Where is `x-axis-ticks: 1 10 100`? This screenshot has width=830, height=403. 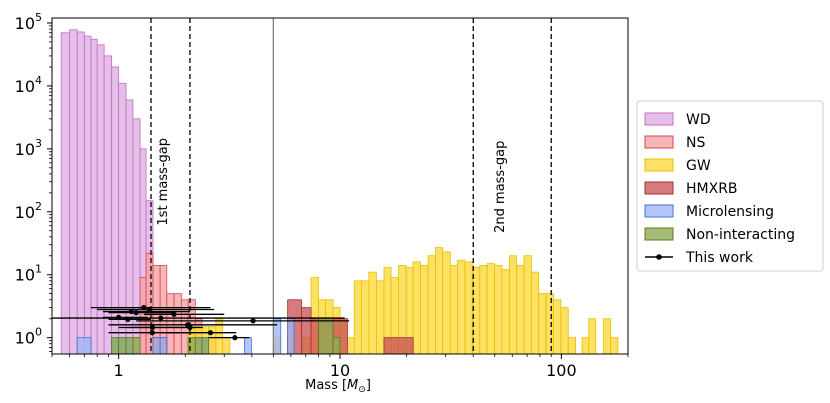
x-axis-ticks: 1 10 100 is located at coordinates (340, 367).